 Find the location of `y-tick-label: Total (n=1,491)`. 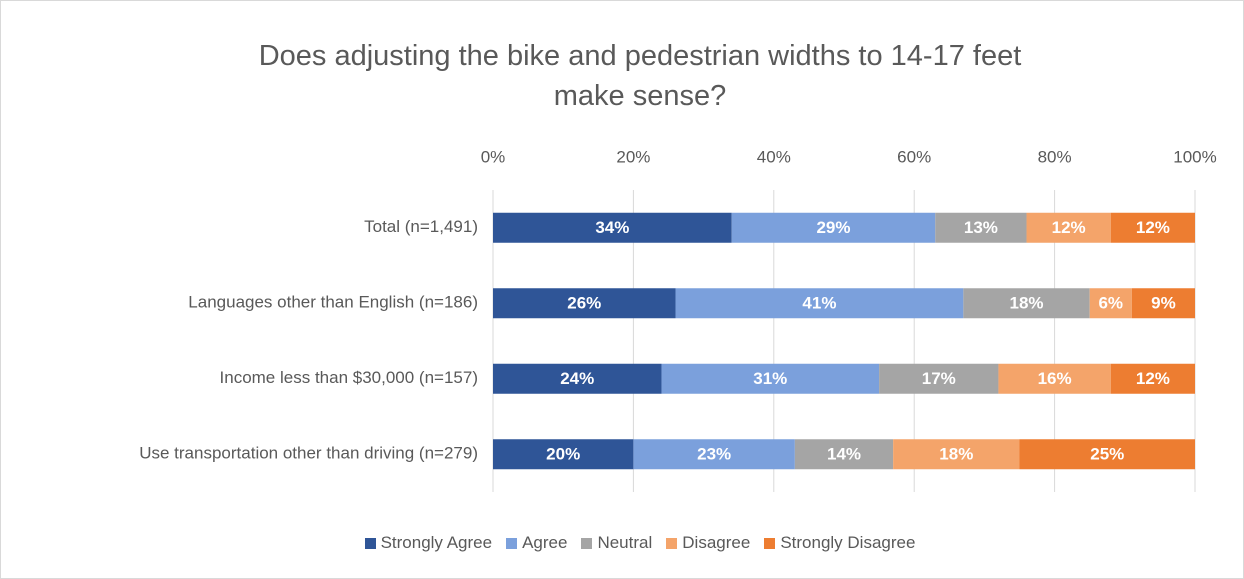

y-tick-label: Total (n=1,491) is located at coordinates (421, 226).